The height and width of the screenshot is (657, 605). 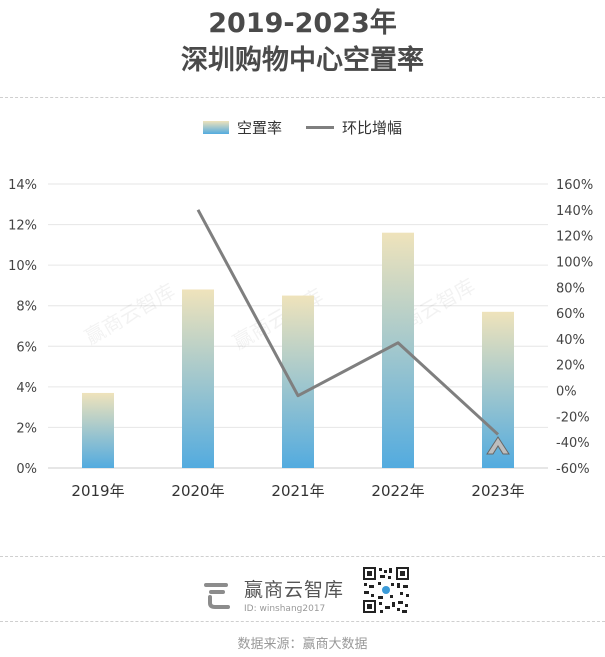 What do you see at coordinates (215, 127) in the screenshot?
I see `legend-swatch-bar` at bounding box center [215, 127].